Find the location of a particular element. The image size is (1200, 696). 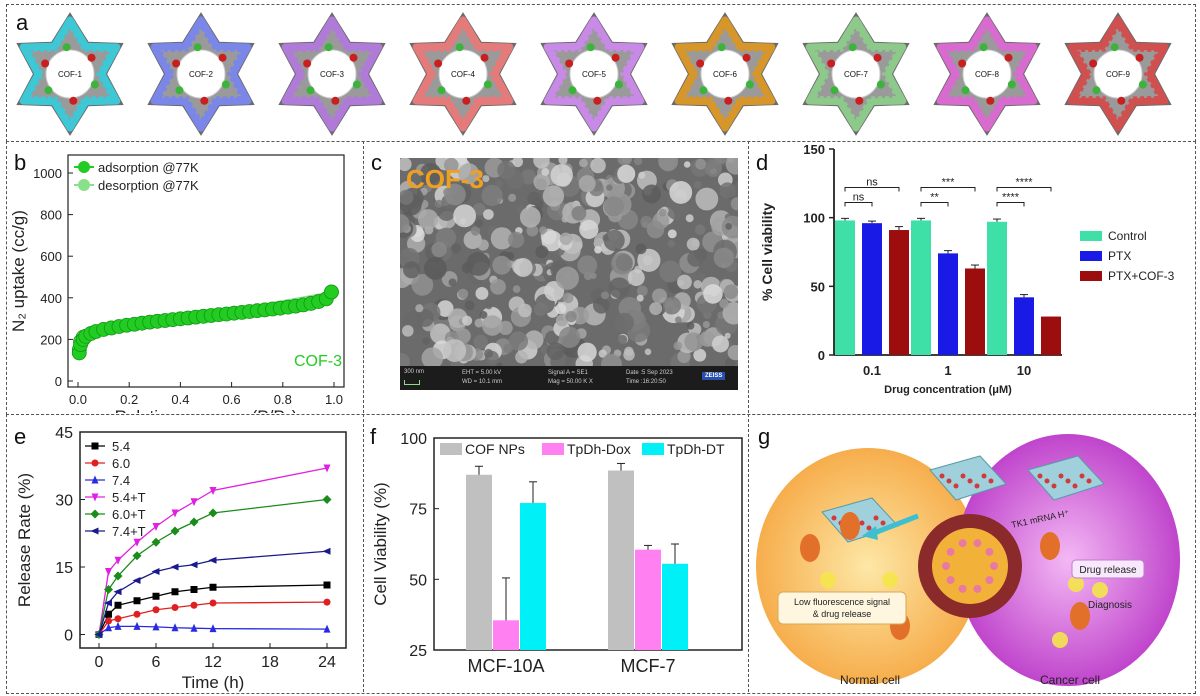

cof-pore is located at coordinates (463, 74).